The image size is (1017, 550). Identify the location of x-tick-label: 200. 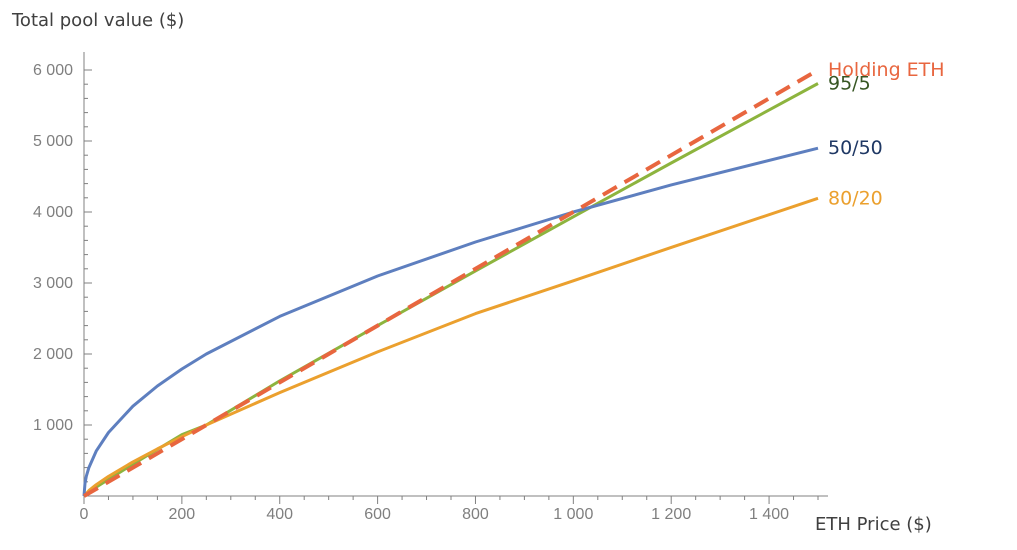
(182, 514).